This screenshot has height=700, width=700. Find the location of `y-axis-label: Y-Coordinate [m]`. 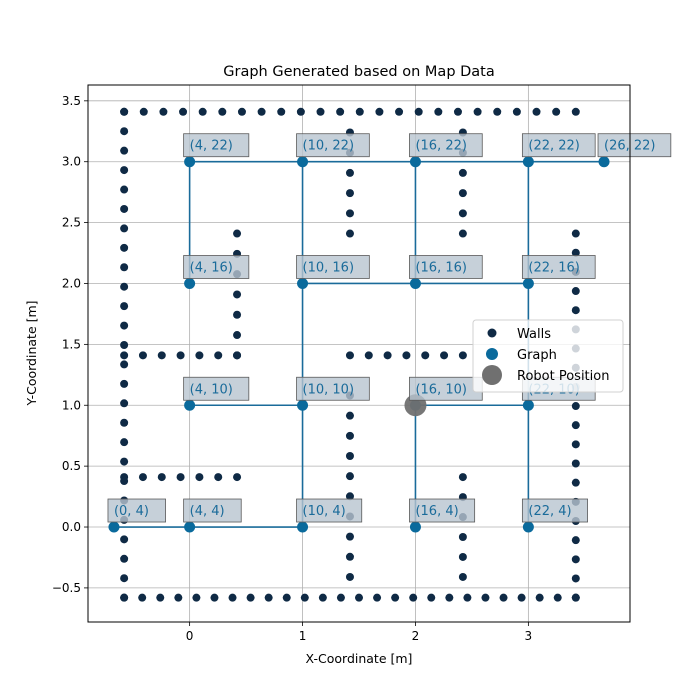

y-axis-label: Y-Coordinate [m] is located at coordinates (31, 353).